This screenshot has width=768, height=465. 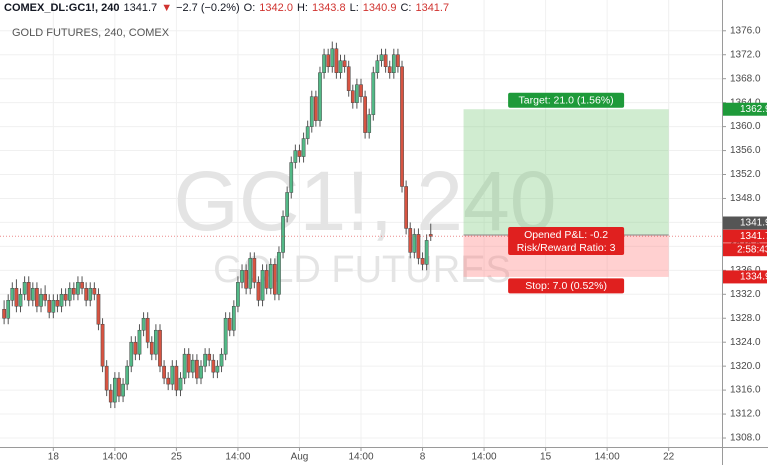 I want to click on y-tick-label: 1376.0, so click(x=745, y=30).